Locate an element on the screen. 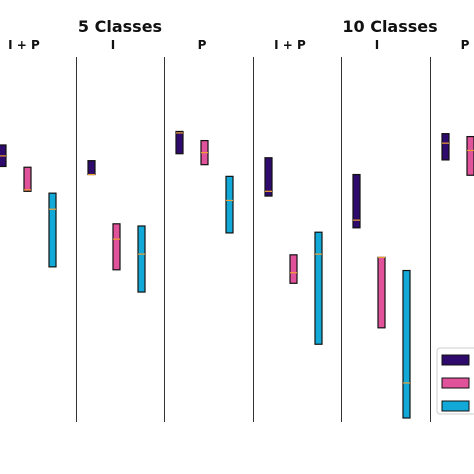  range-box-panel4-series2 is located at coordinates (406, 344).